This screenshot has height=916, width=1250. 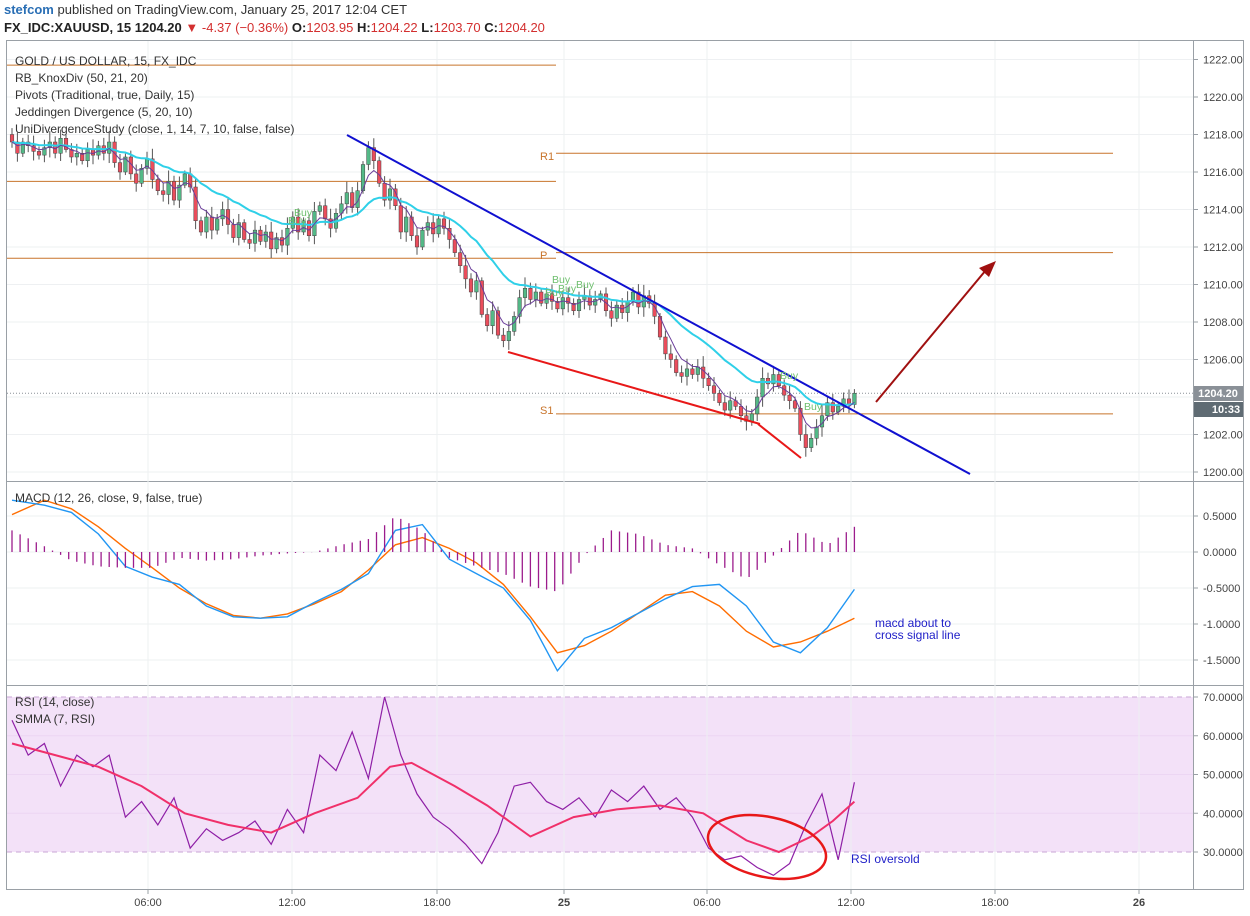 I want to click on y-tick-label: 1208.00, so click(x=1223, y=323).